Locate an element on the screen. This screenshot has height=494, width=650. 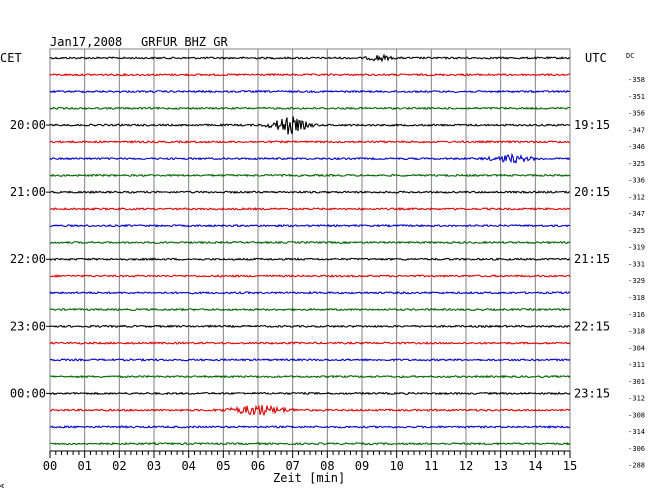
x-tick-label: 08 is located at coordinates (327, 466).